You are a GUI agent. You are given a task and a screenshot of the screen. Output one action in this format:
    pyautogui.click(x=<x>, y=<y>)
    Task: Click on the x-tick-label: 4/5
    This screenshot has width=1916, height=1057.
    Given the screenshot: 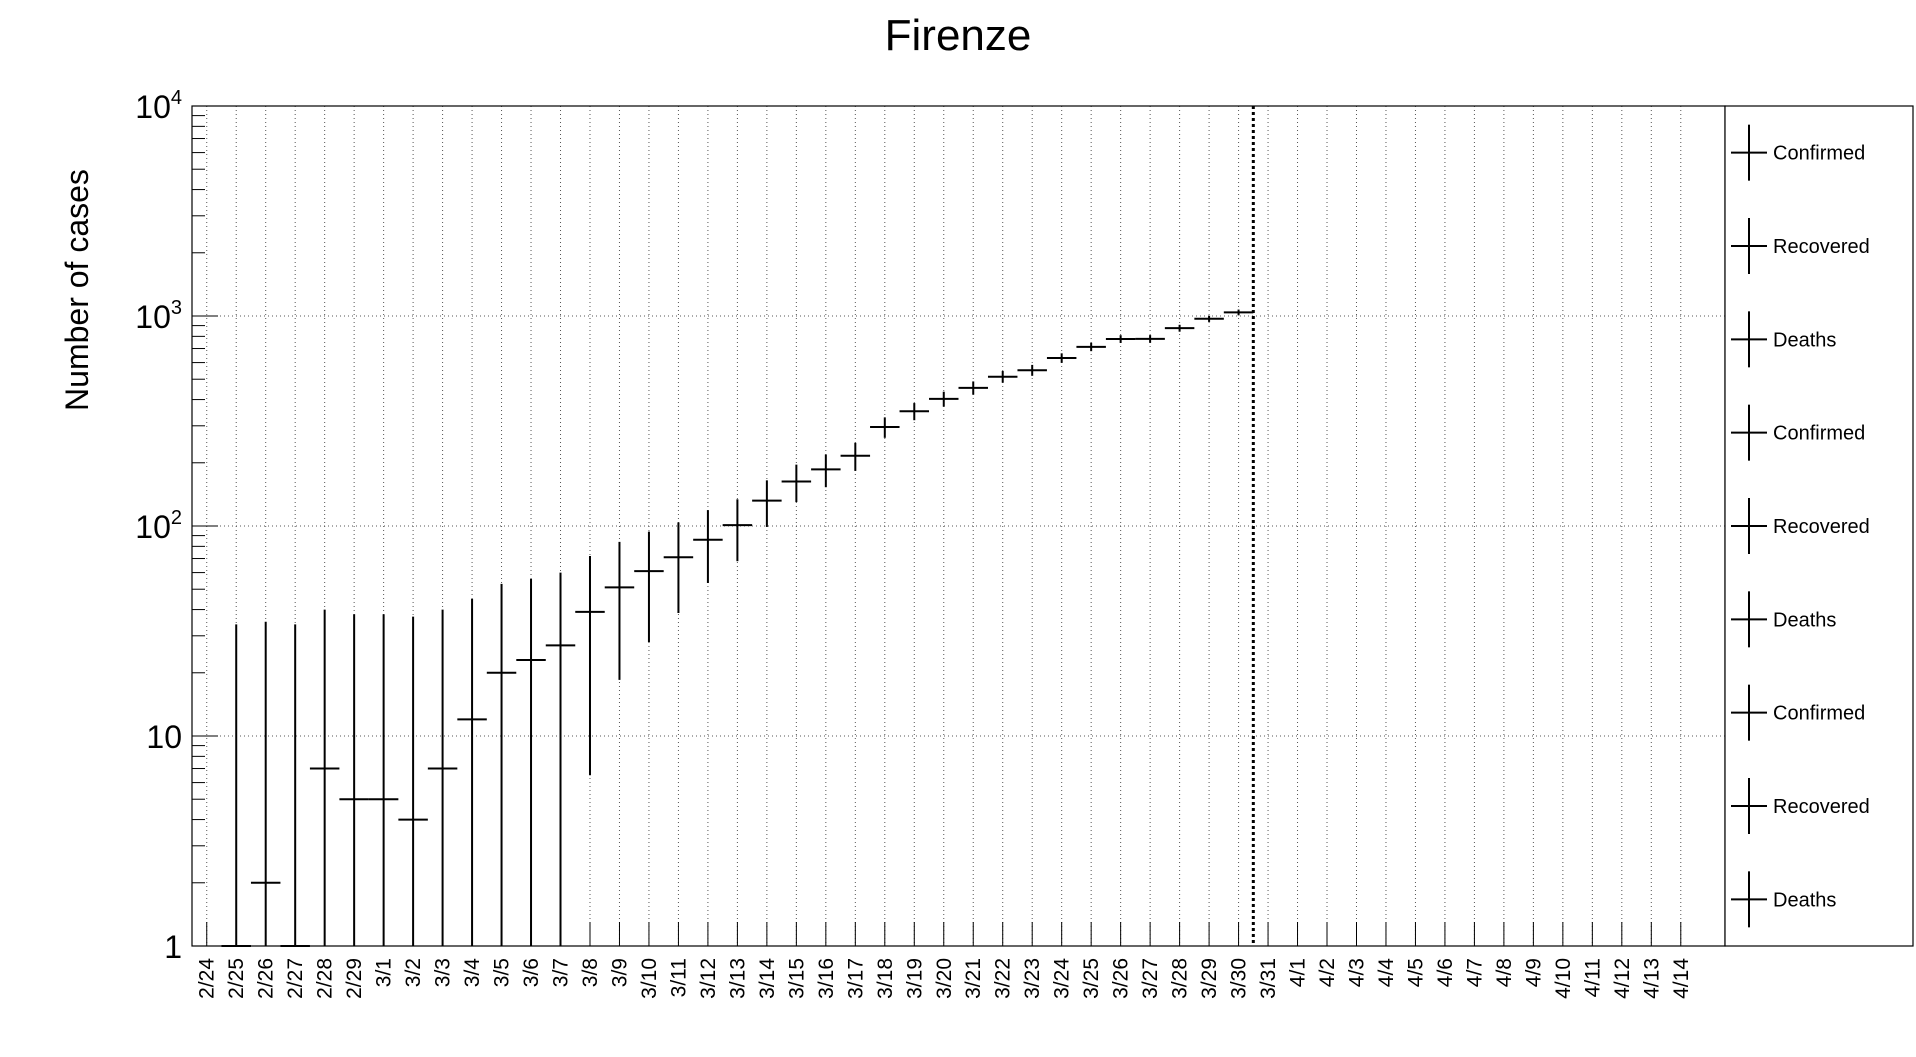 What is the action you would take?
    pyautogui.click(x=1415, y=972)
    